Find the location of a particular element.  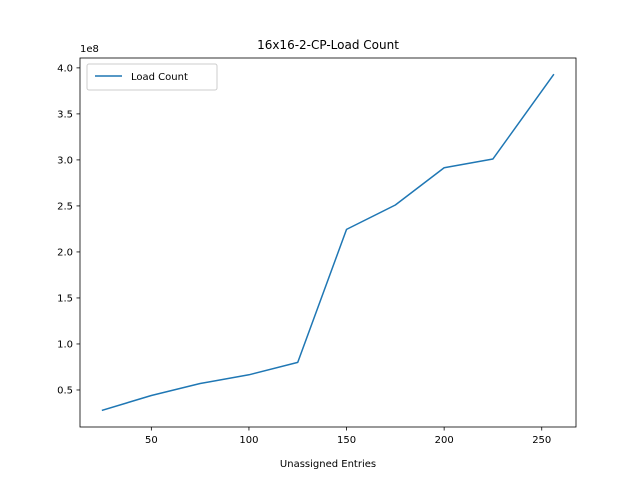

legend: Load Count is located at coordinates (152, 77).